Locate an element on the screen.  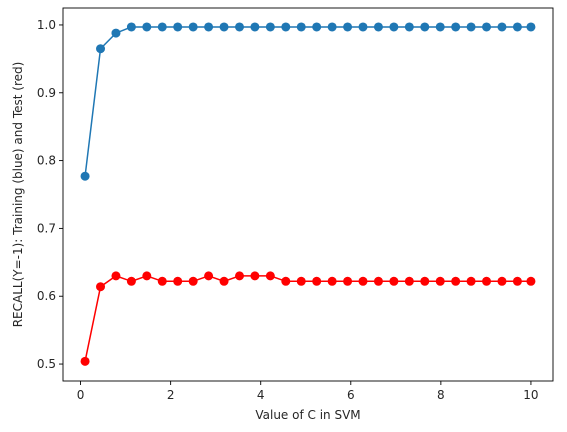
x-tick-label: 4 is located at coordinates (261, 395).